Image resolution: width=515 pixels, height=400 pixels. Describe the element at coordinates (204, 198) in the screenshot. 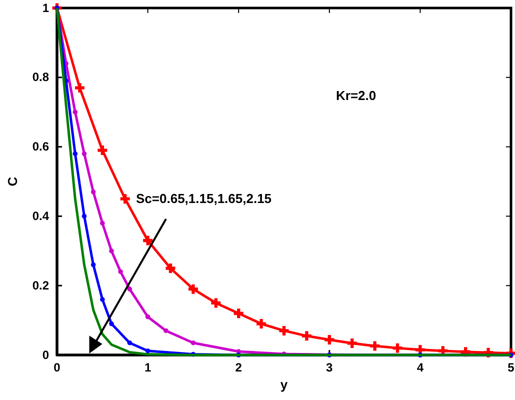

I see `annotation: Sc=0.65,1.15,1.65,2.15` at that location.